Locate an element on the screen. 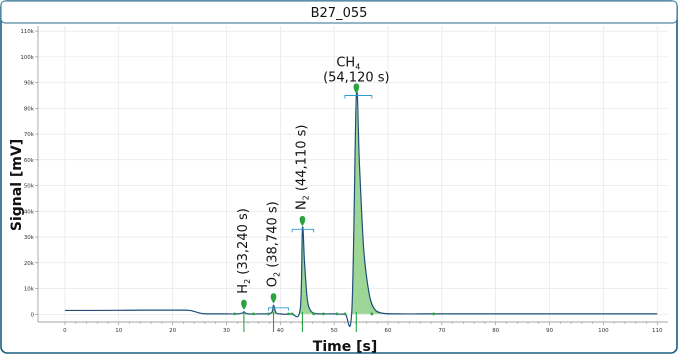 The height and width of the screenshot is (356, 682). y-tick-label: 60k is located at coordinates (29, 161).